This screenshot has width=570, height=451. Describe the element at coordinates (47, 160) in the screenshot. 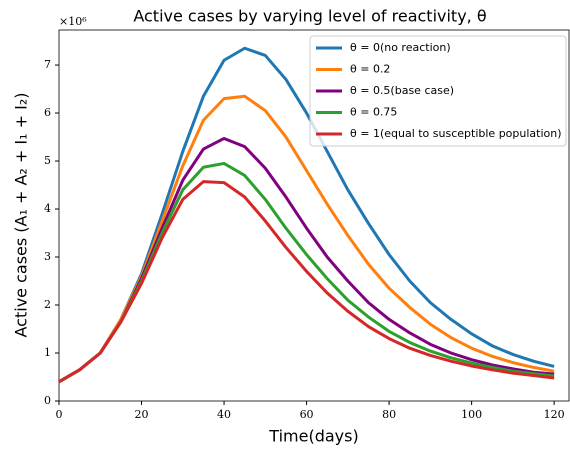

I see `y-tick-label: 5` at that location.